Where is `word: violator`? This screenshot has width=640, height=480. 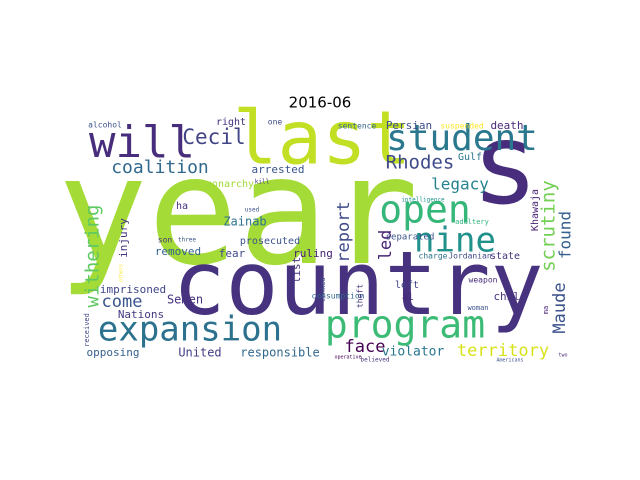 word: violator is located at coordinates (413, 352).